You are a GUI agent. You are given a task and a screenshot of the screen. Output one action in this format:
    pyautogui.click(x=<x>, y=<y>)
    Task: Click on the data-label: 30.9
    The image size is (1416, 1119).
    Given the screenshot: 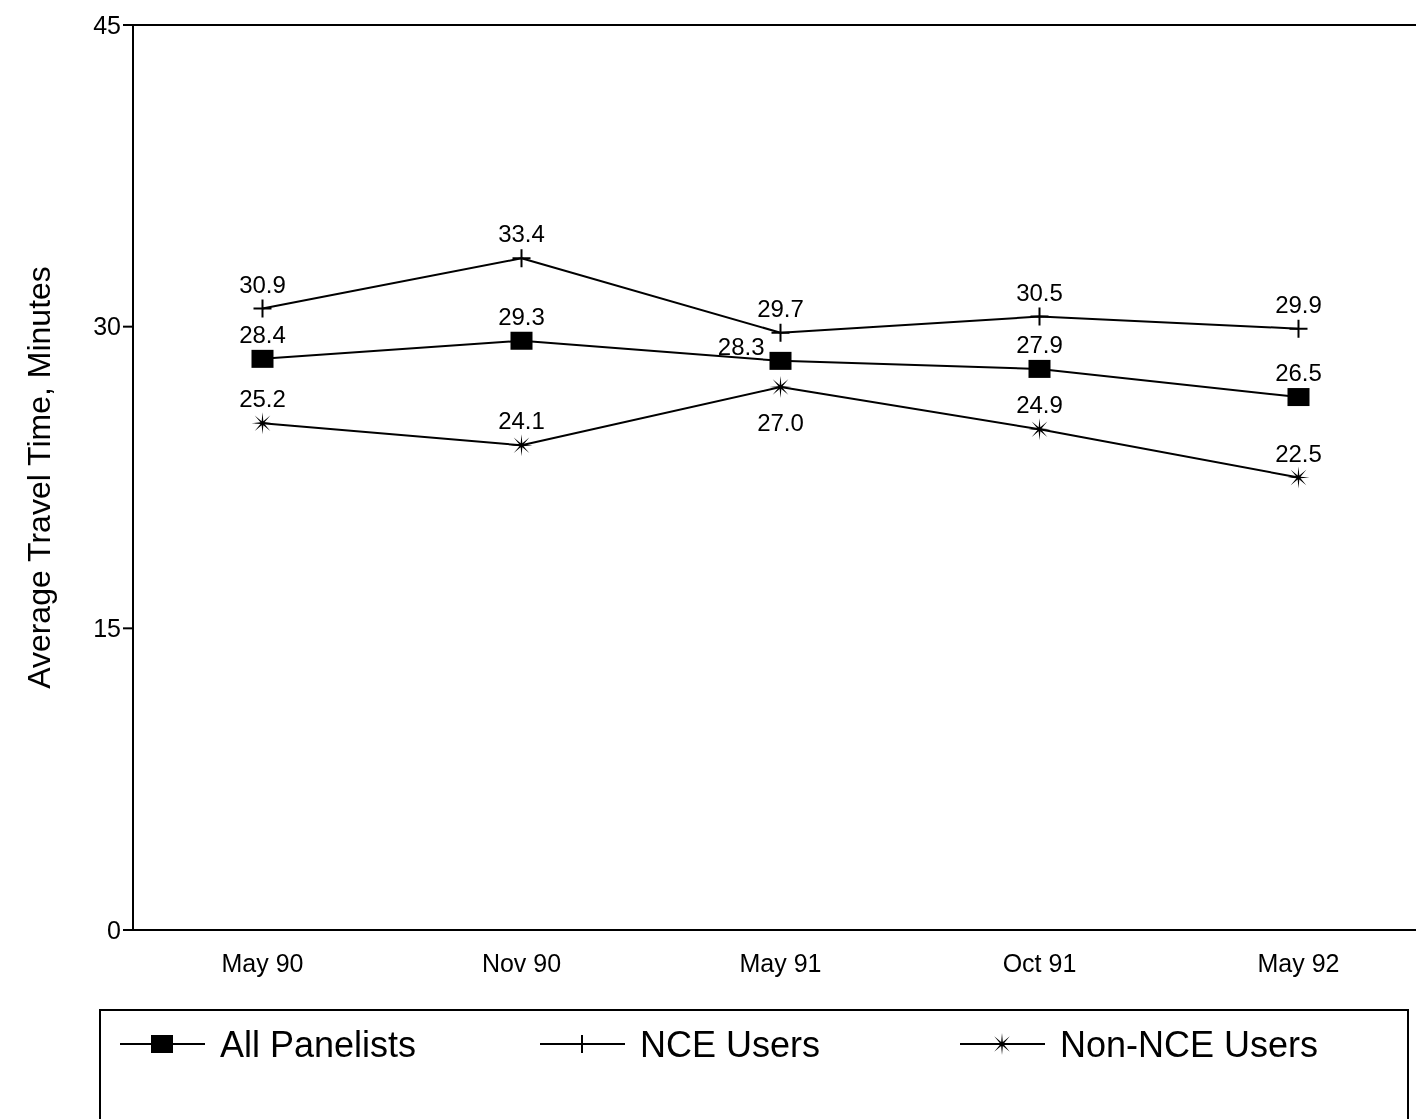 What is the action you would take?
    pyautogui.click(x=262, y=284)
    